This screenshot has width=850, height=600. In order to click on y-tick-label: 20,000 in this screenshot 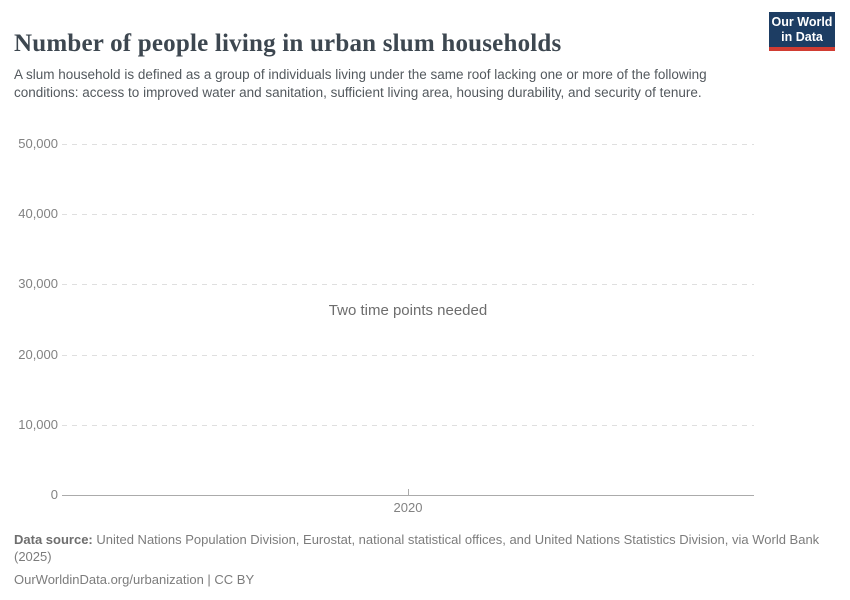, I will do `click(38, 354)`.